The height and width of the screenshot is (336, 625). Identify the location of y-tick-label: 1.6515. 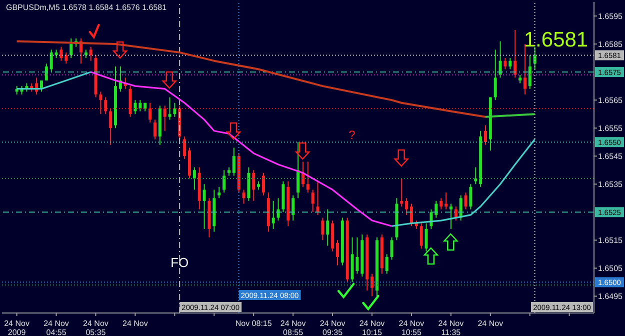
(611, 240).